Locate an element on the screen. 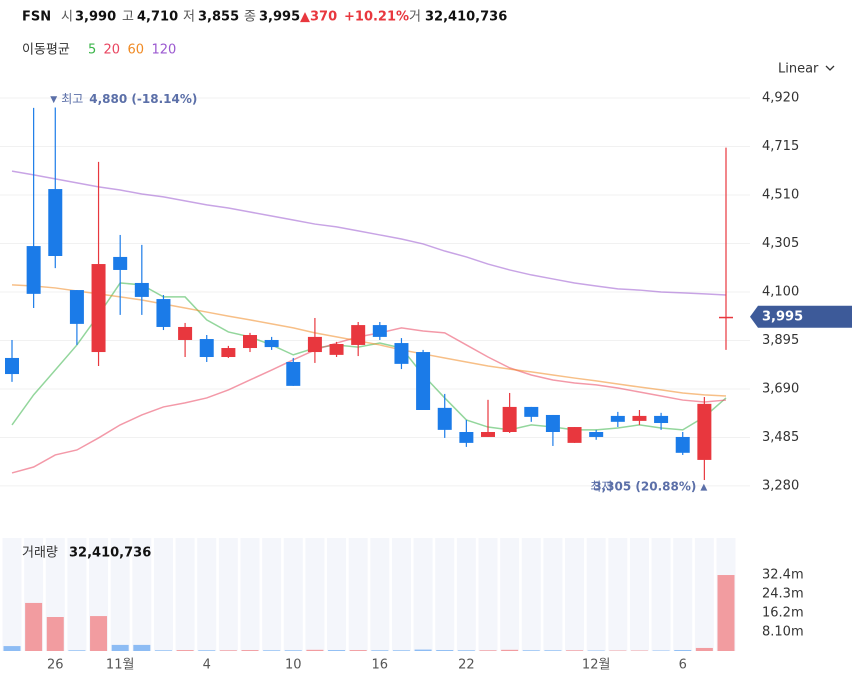 The height and width of the screenshot is (681, 860). y-tick-label: 16.2m is located at coordinates (783, 613).